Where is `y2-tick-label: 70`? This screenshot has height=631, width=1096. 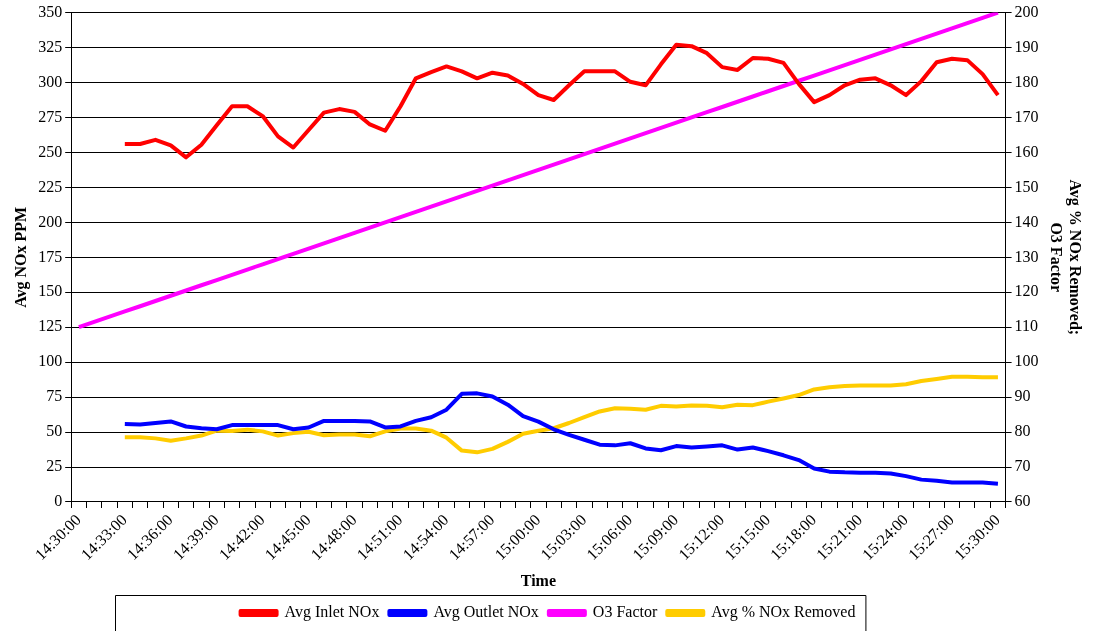
y2-tick-label: 70 is located at coordinates (1022, 466).